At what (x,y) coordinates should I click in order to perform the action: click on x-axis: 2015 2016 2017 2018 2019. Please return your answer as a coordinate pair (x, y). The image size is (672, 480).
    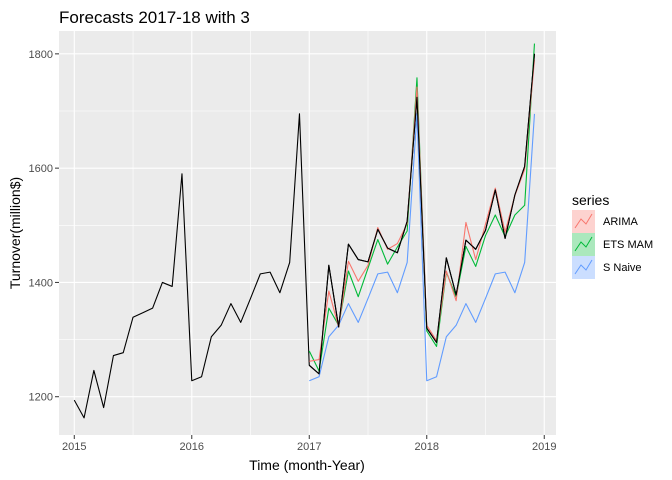
    Looking at the image, I should click on (309, 444).